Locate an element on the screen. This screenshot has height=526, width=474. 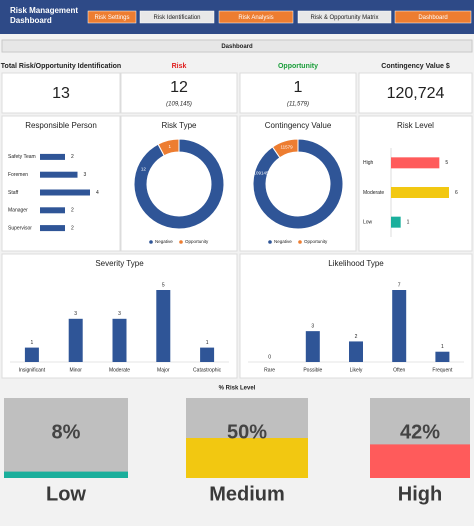
header-title: Risk Management Dashboard is located at coordinates (44, 15).